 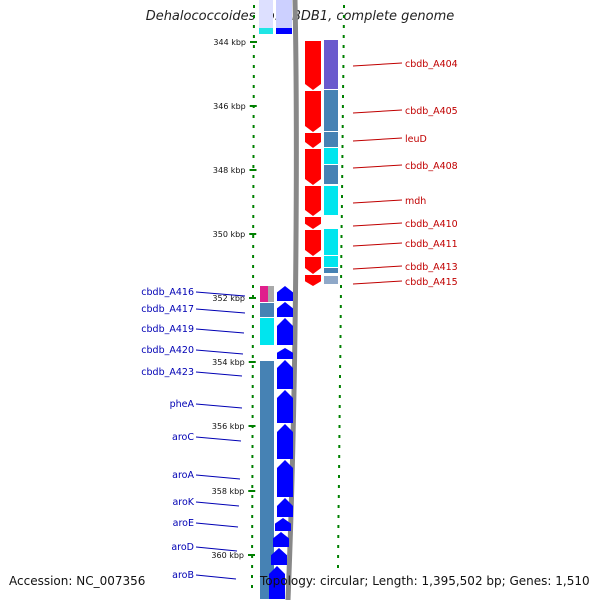 What do you see at coordinates (77, 581) in the screenshot?
I see `accession-text: Accession: NC_007356` at bounding box center [77, 581].